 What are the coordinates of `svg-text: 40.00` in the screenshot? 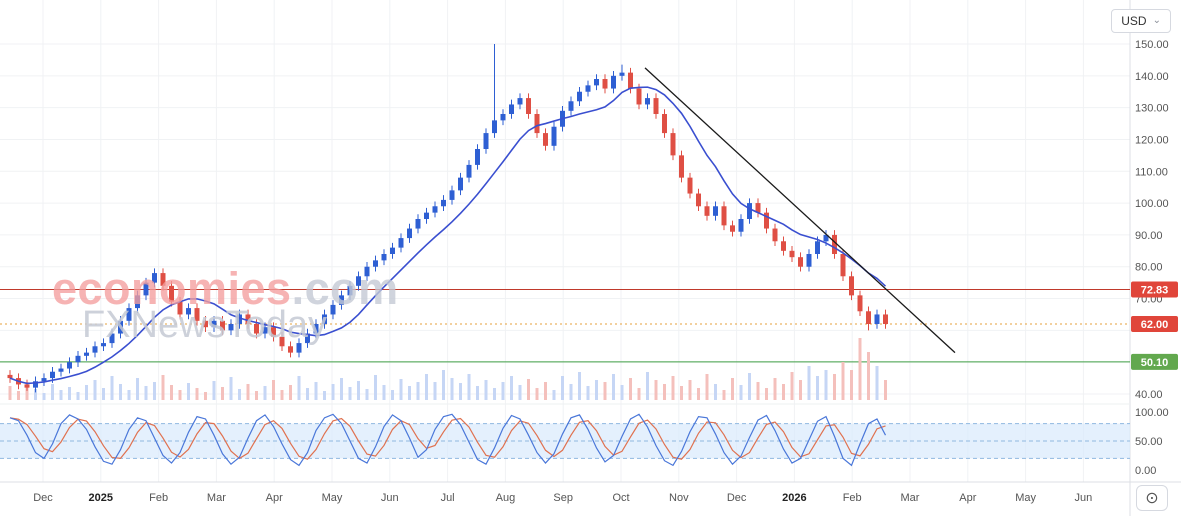 It's located at (1149, 395).